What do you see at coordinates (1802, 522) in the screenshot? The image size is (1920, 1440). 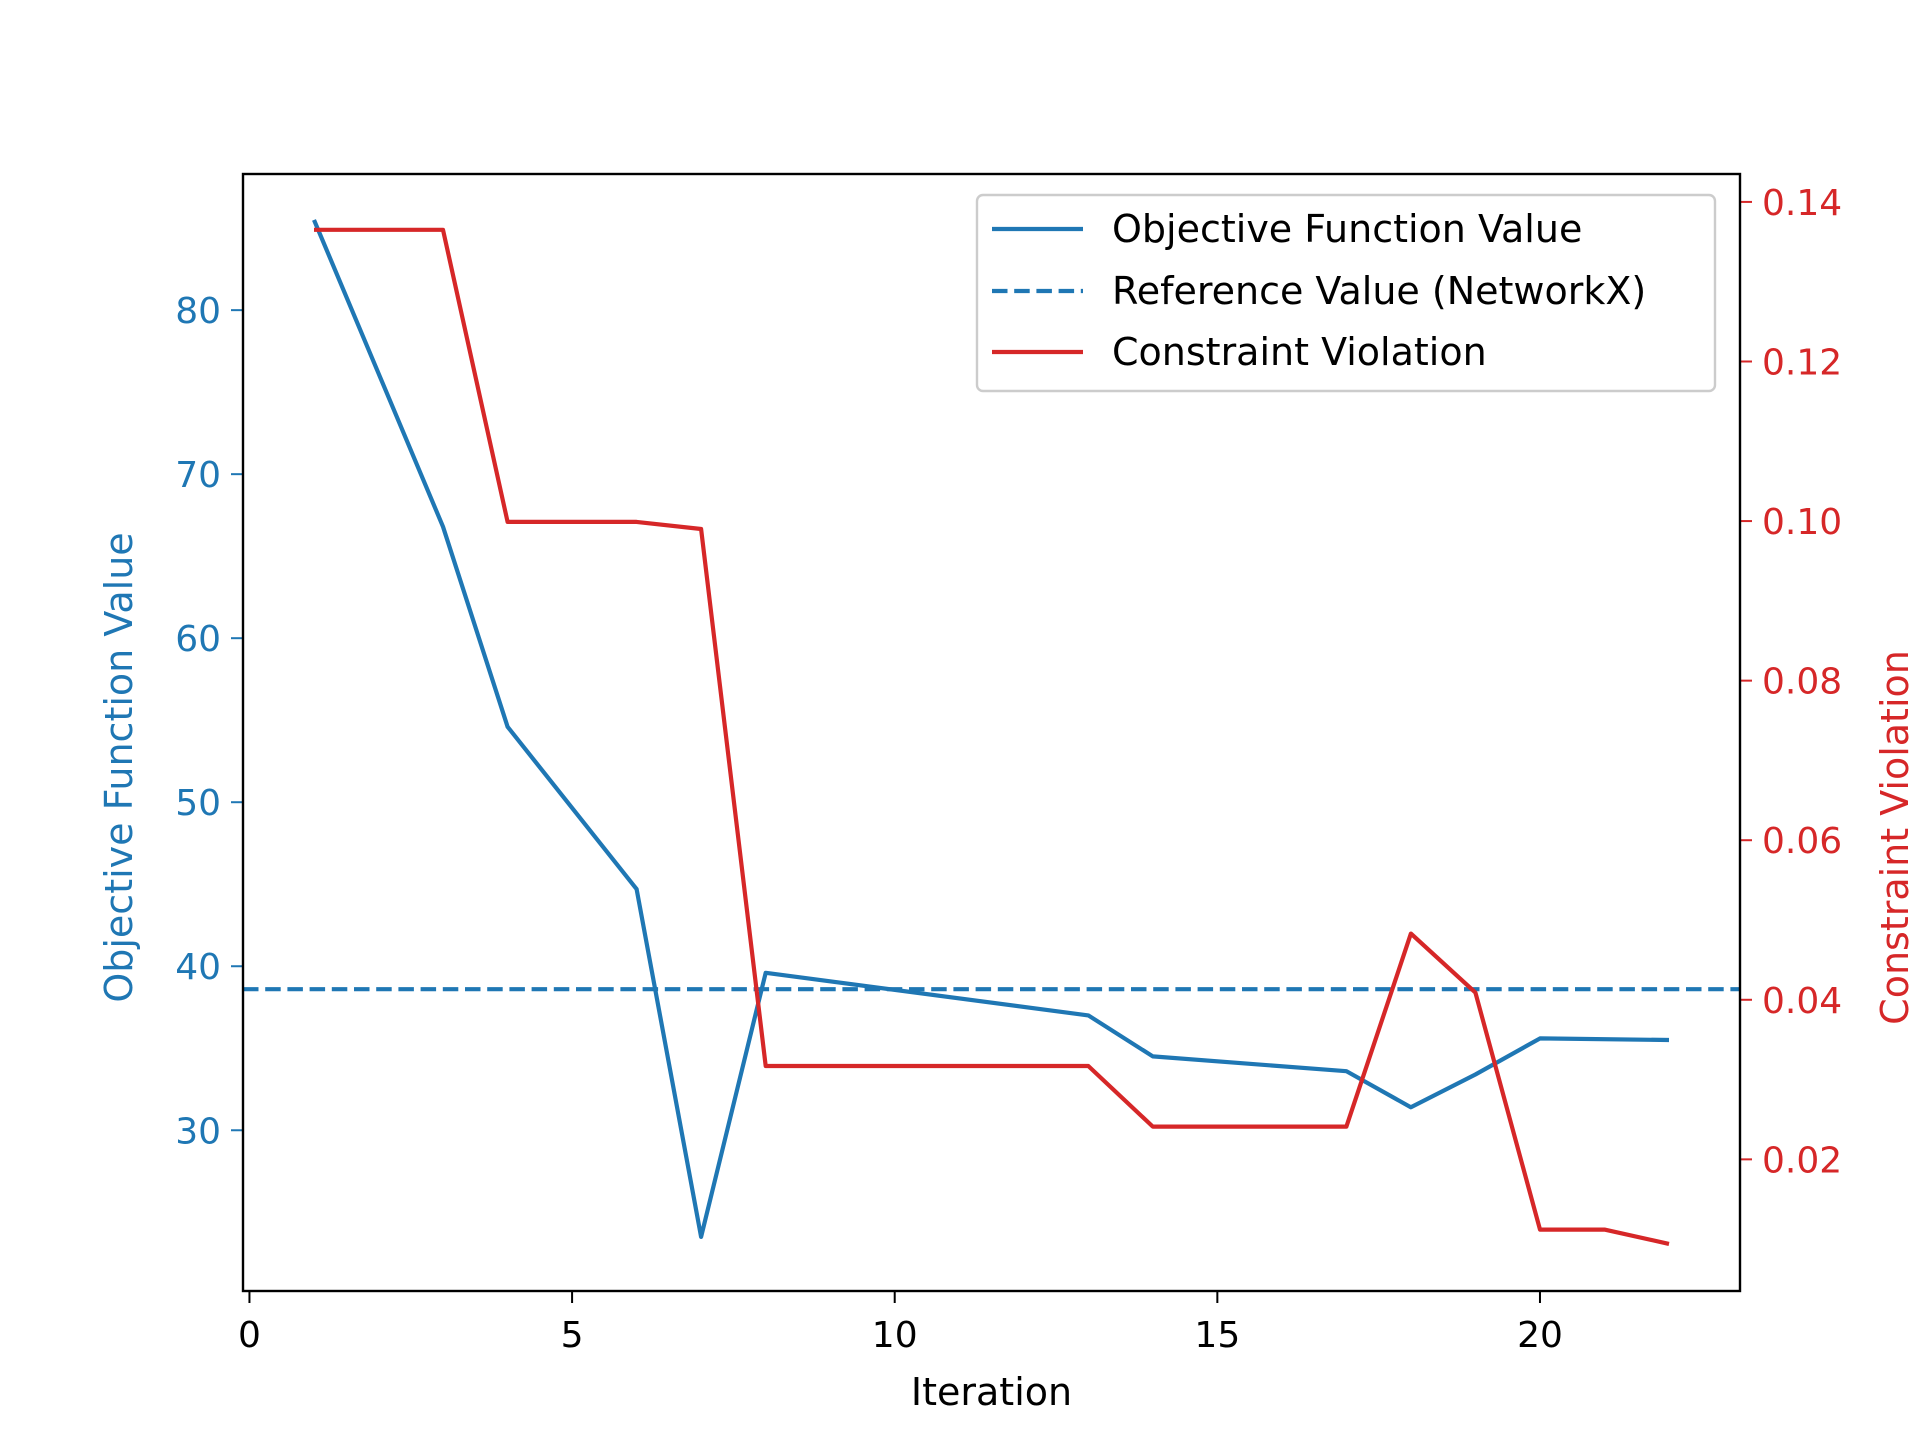 I see `y-right-tick-label: 0.10` at bounding box center [1802, 522].